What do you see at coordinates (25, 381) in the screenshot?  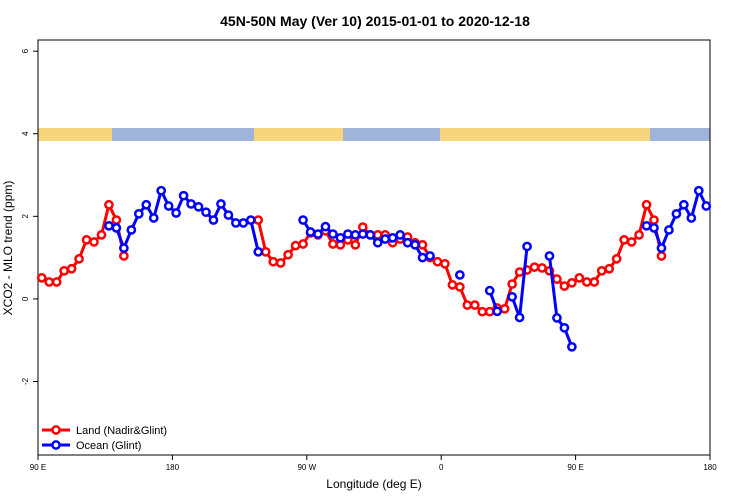 I see `y-tick-label: -2` at bounding box center [25, 381].